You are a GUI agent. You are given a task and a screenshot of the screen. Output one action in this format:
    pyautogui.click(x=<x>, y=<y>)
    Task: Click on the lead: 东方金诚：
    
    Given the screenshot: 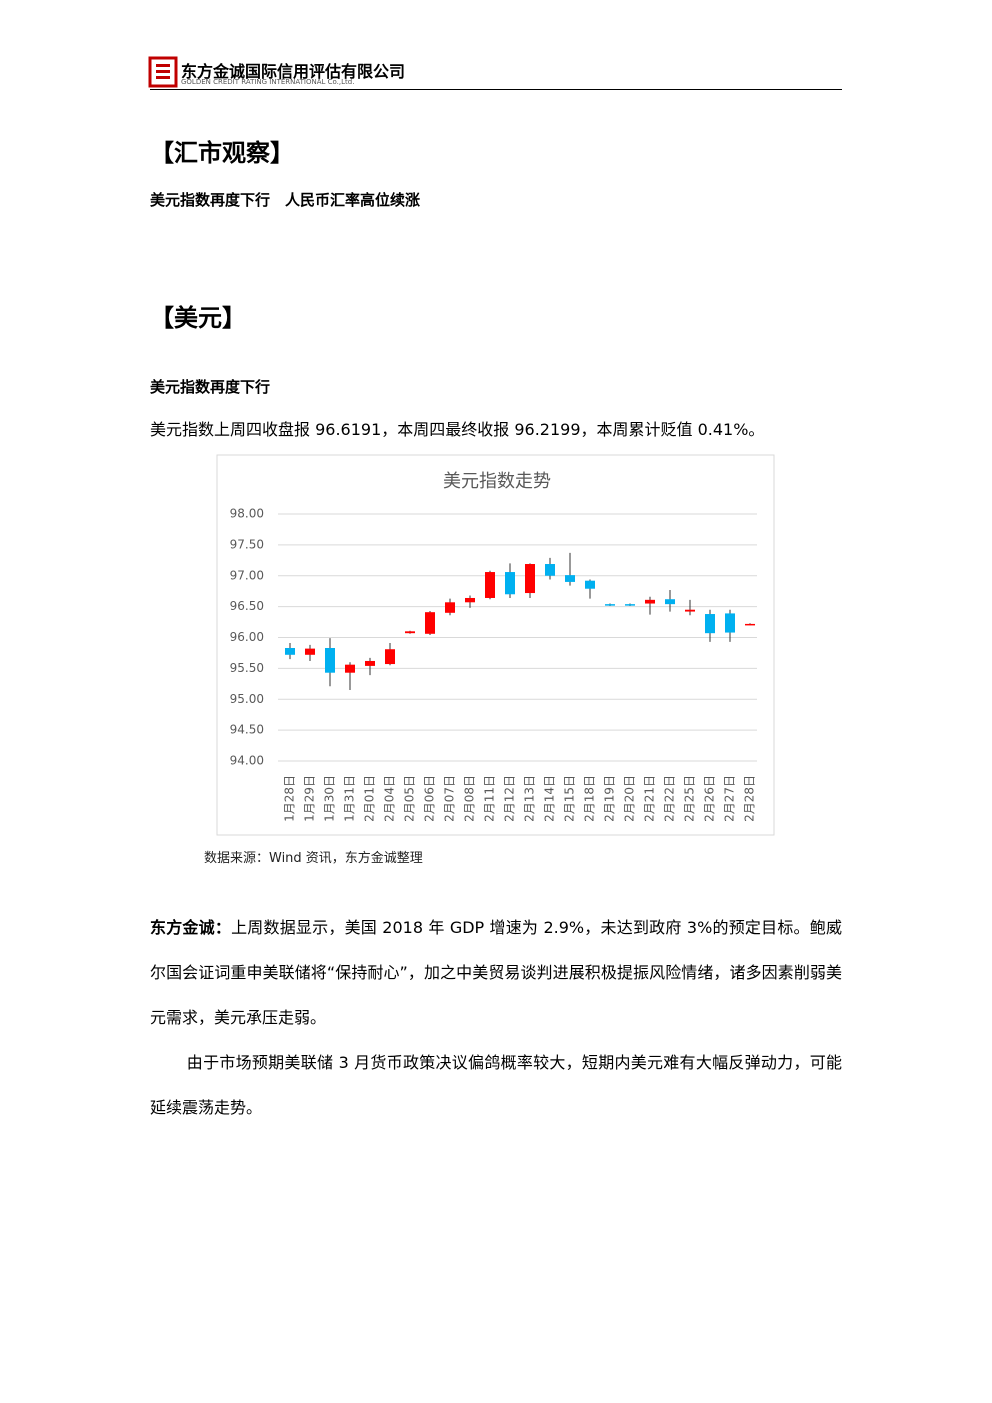 What is the action you would take?
    pyautogui.click(x=191, y=927)
    